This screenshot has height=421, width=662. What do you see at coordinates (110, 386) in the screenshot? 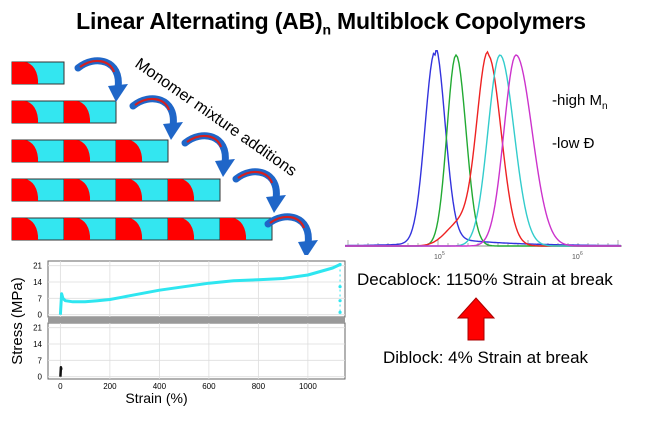
I see `x-tick-label: 200` at bounding box center [110, 386].